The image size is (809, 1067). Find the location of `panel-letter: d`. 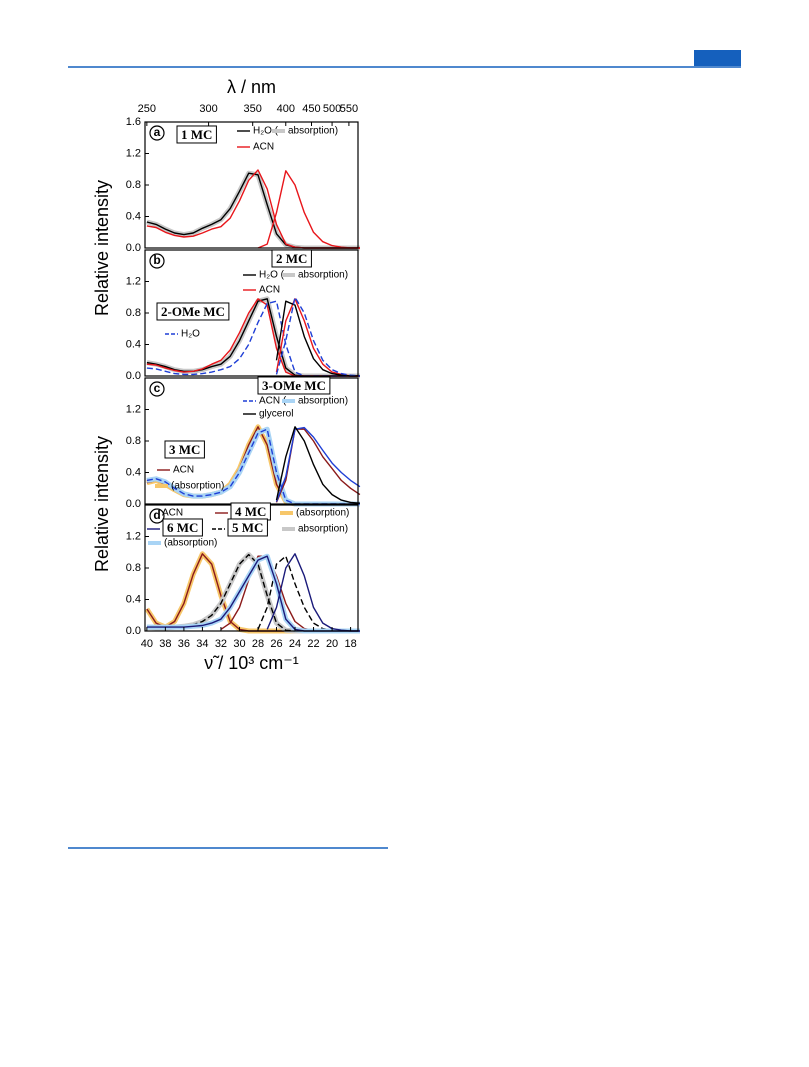

panel-letter: d is located at coordinates (156, 515).